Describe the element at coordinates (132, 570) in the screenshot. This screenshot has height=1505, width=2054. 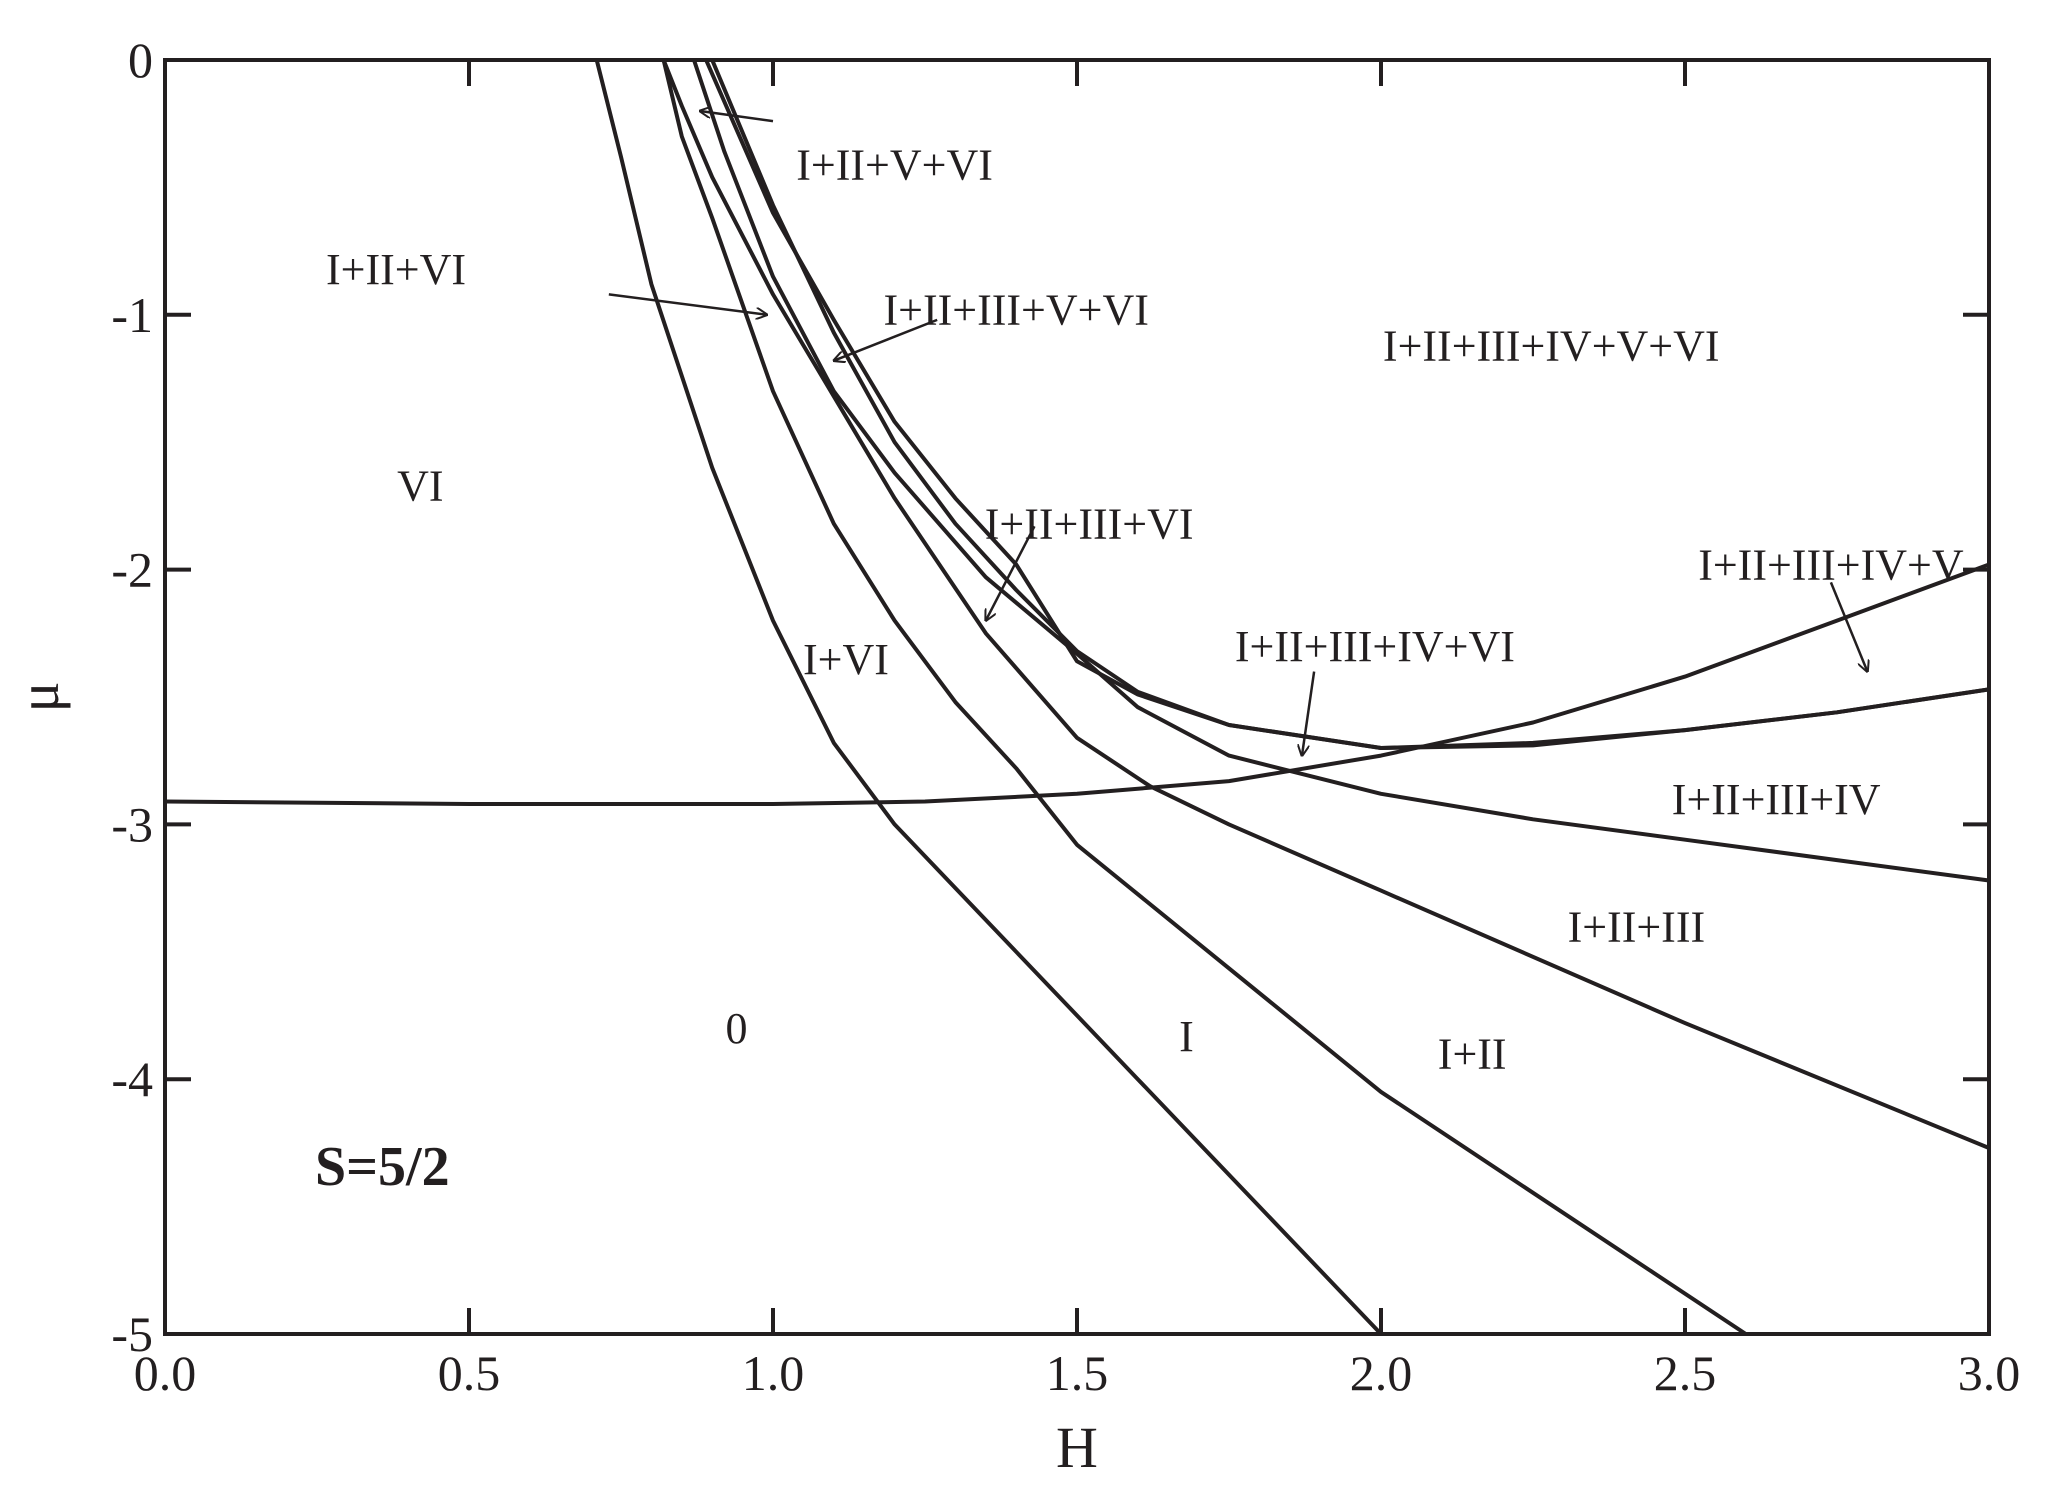
I see `y-tick-label: -2` at that location.